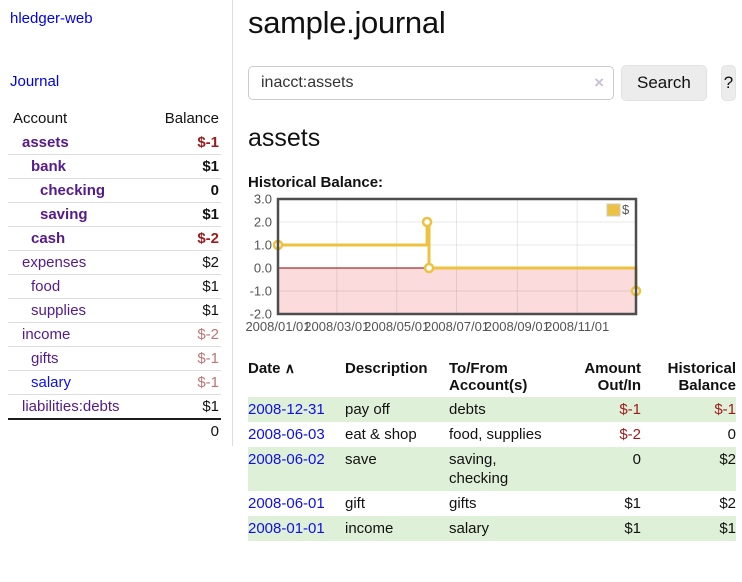 Image resolution: width=742 pixels, height=582 pixels. What do you see at coordinates (664, 83) in the screenshot?
I see `search-button: Search` at bounding box center [664, 83].